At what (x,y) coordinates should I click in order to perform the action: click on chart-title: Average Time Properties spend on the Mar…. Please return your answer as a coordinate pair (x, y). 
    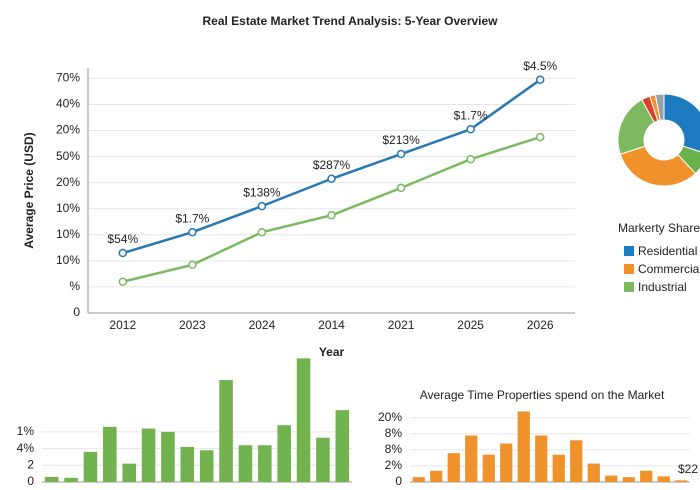
    Looking at the image, I should click on (542, 395).